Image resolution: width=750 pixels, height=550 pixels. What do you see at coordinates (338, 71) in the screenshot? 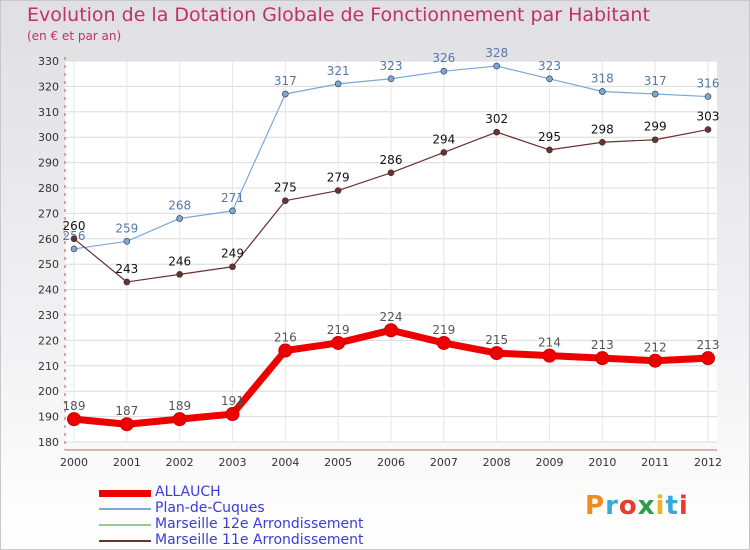
I see `data-label-plan-de-cuques: 321` at bounding box center [338, 71].